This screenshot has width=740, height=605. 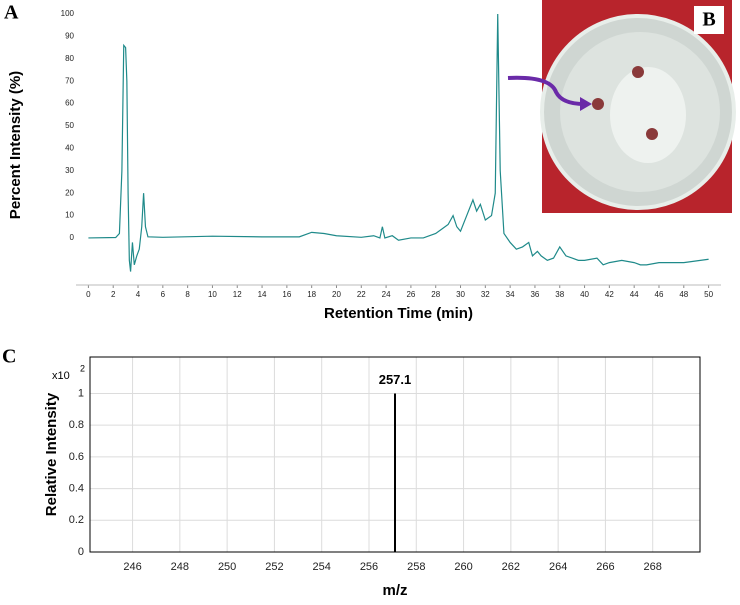 I want to click on x-tick-label: 24, so click(x=386, y=294).